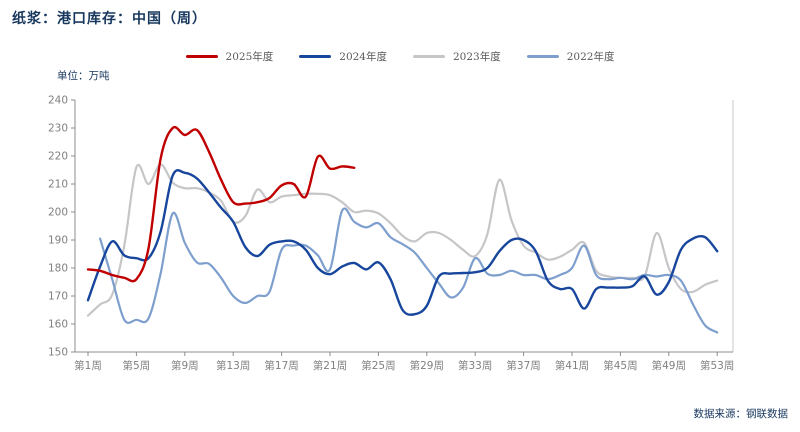 Image resolution: width=800 pixels, height=432 pixels. I want to click on x-tick-label: 第45周, so click(620, 365).